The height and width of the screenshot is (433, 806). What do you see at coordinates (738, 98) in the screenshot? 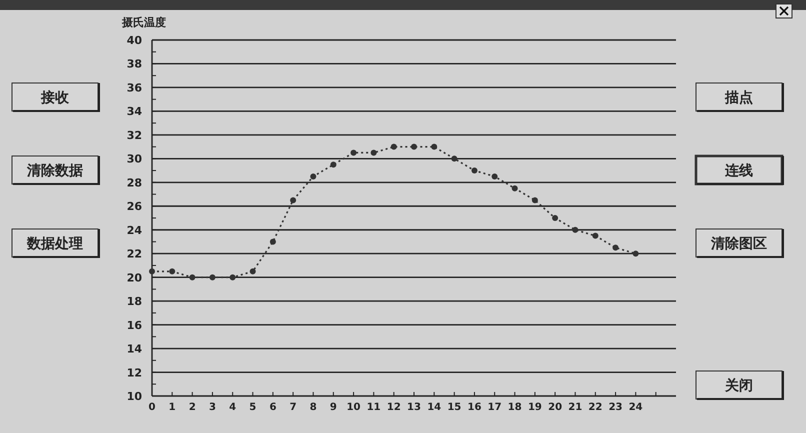
I see `text: 描点` at bounding box center [738, 98].